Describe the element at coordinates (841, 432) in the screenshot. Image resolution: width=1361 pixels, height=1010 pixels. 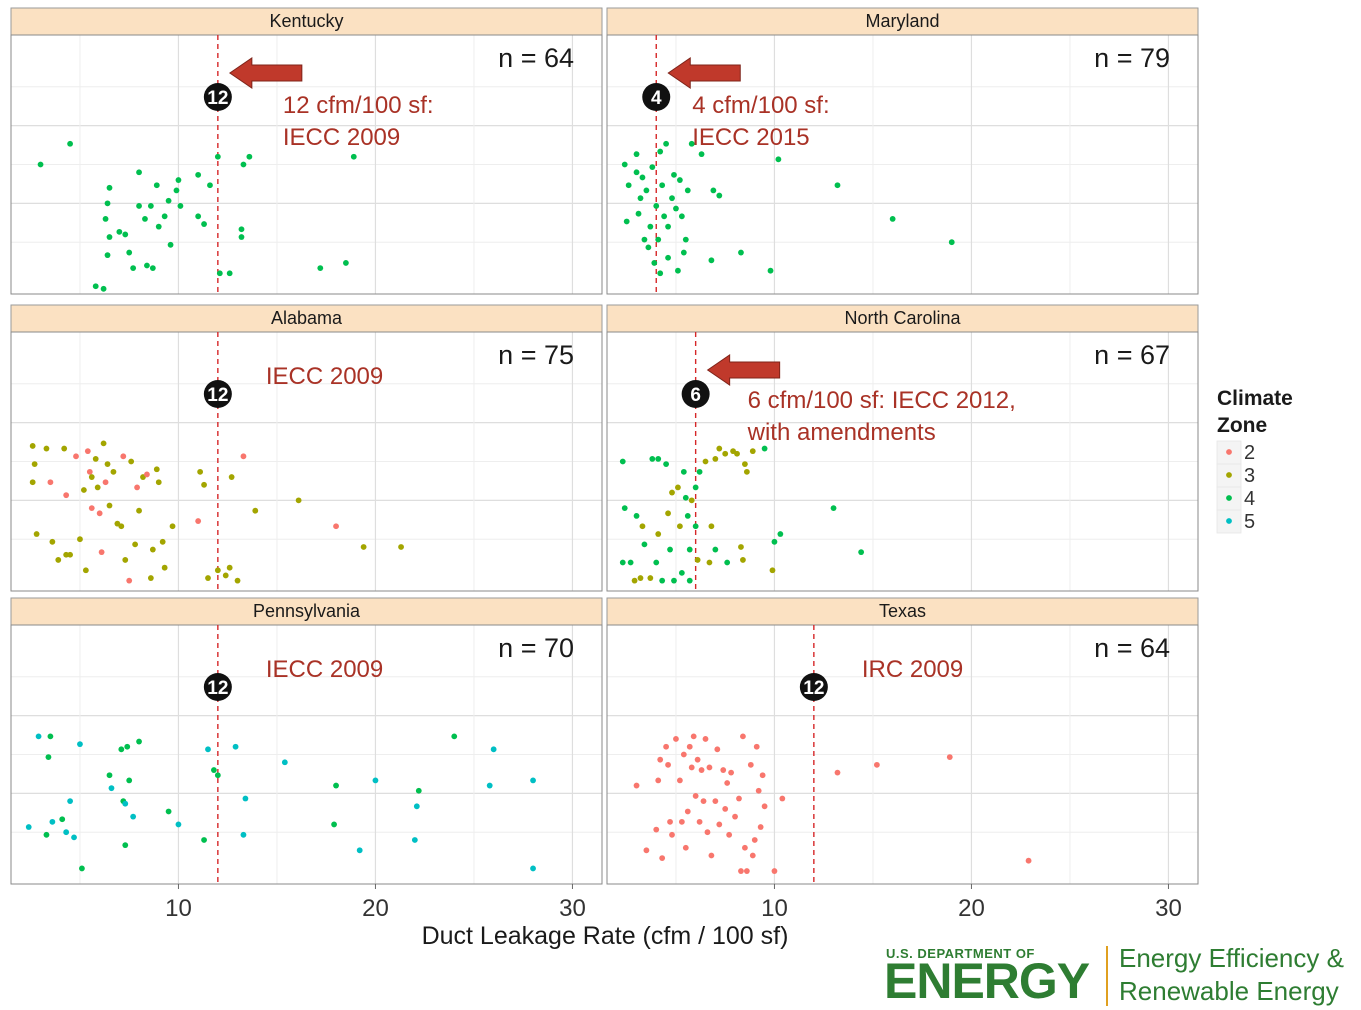
I see `annotation-line: with amendments` at that location.